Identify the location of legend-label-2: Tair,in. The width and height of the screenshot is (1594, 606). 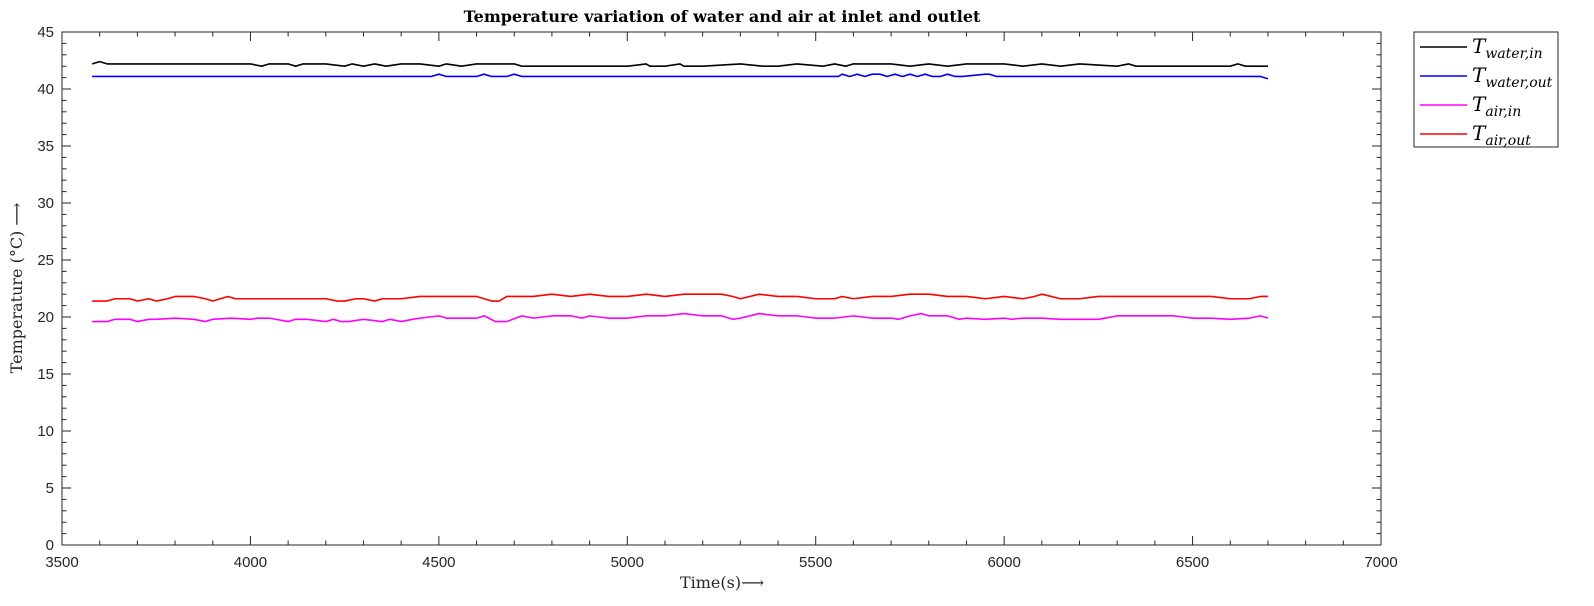
(1496, 106).